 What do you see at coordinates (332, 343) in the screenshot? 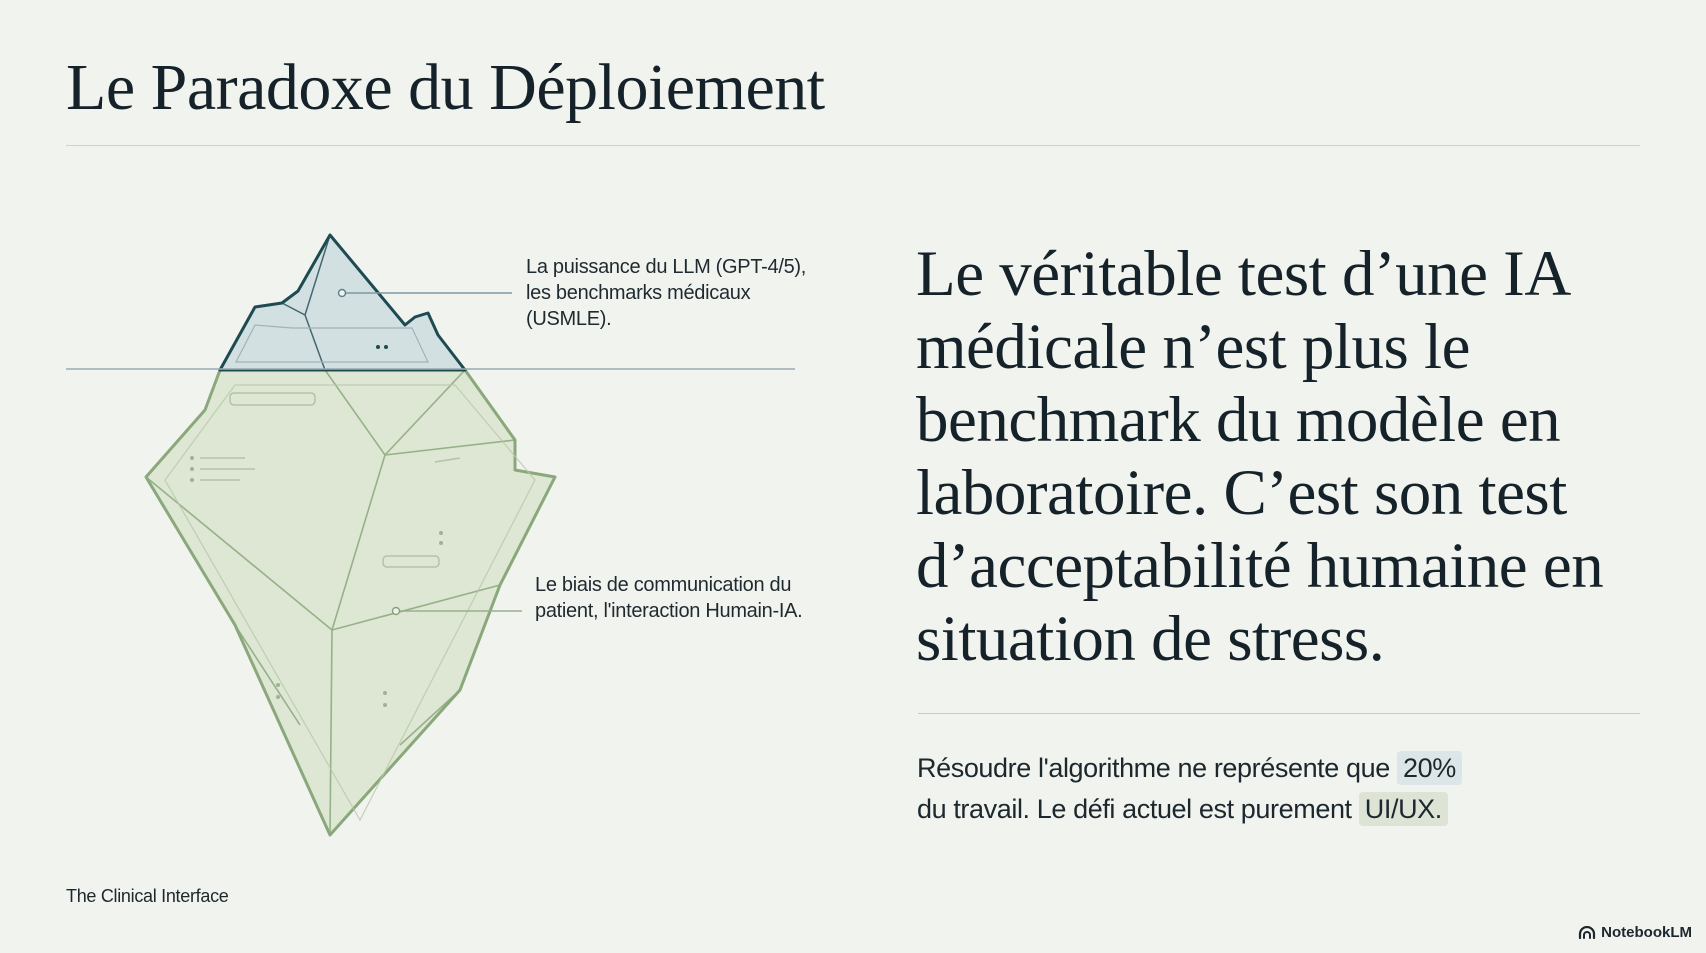
I see `iceberg-tip-inset` at bounding box center [332, 343].